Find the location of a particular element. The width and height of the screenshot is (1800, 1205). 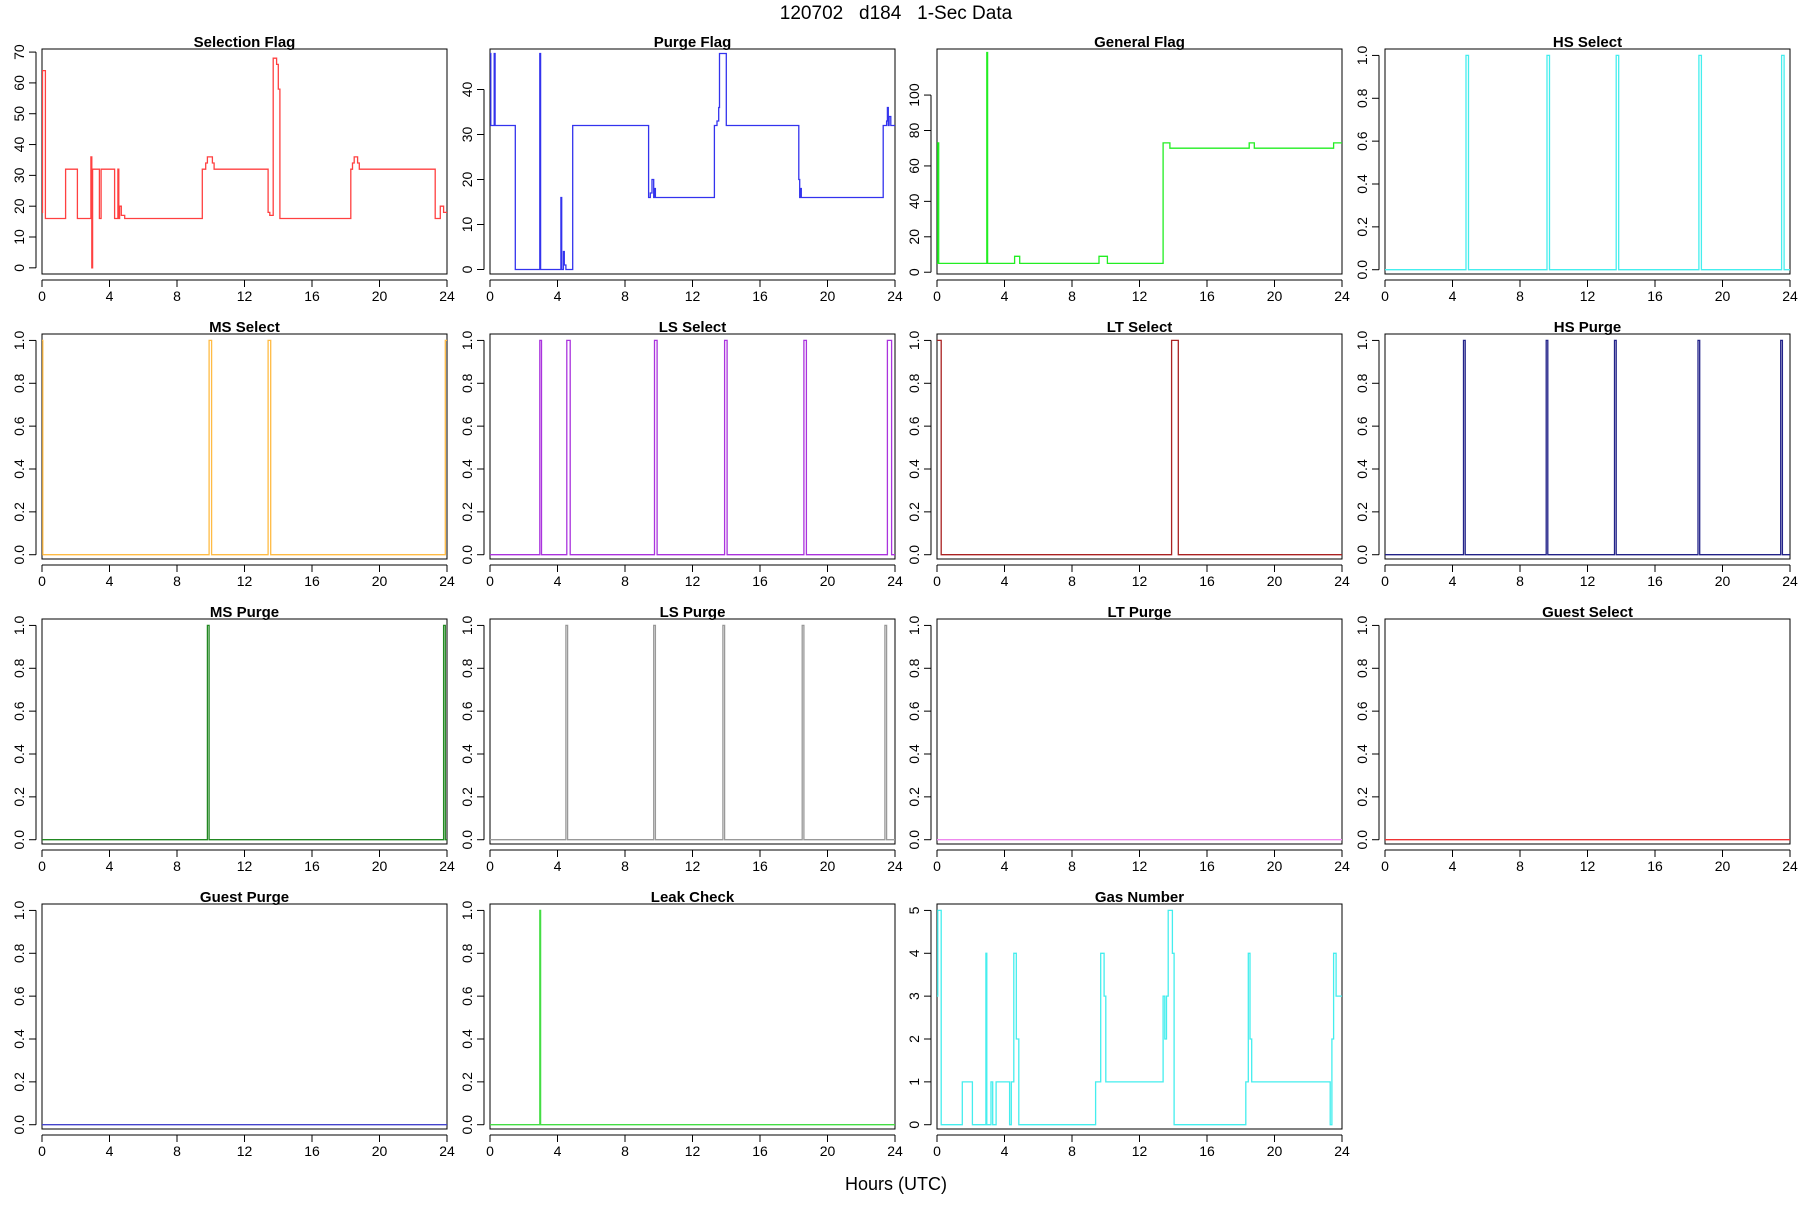

ms-select-x-tick-label: 24 is located at coordinates (447, 581).